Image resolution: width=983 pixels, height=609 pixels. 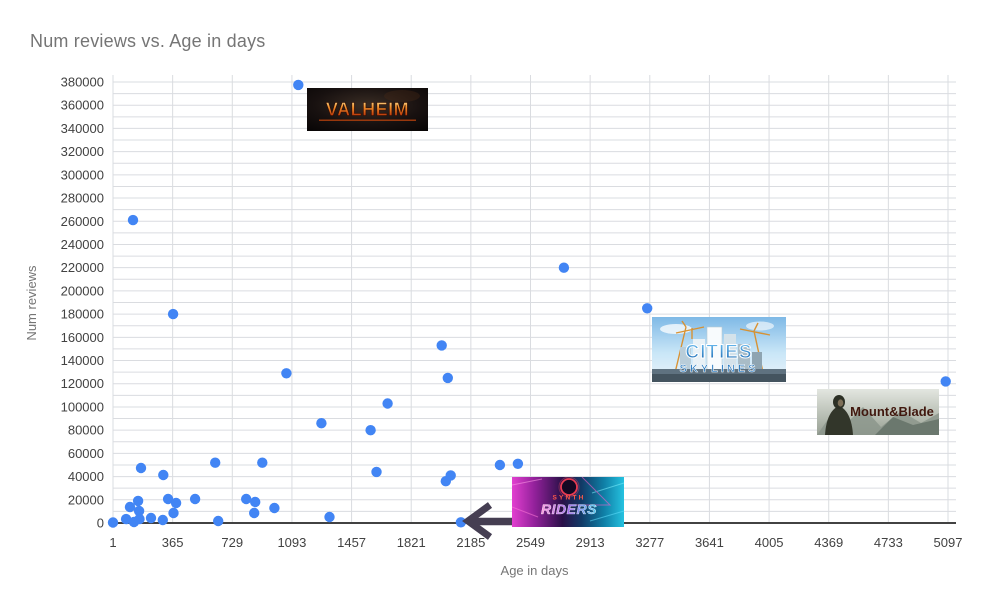 What do you see at coordinates (590, 542) in the screenshot?
I see `x-tick-label: 2913` at bounding box center [590, 542].